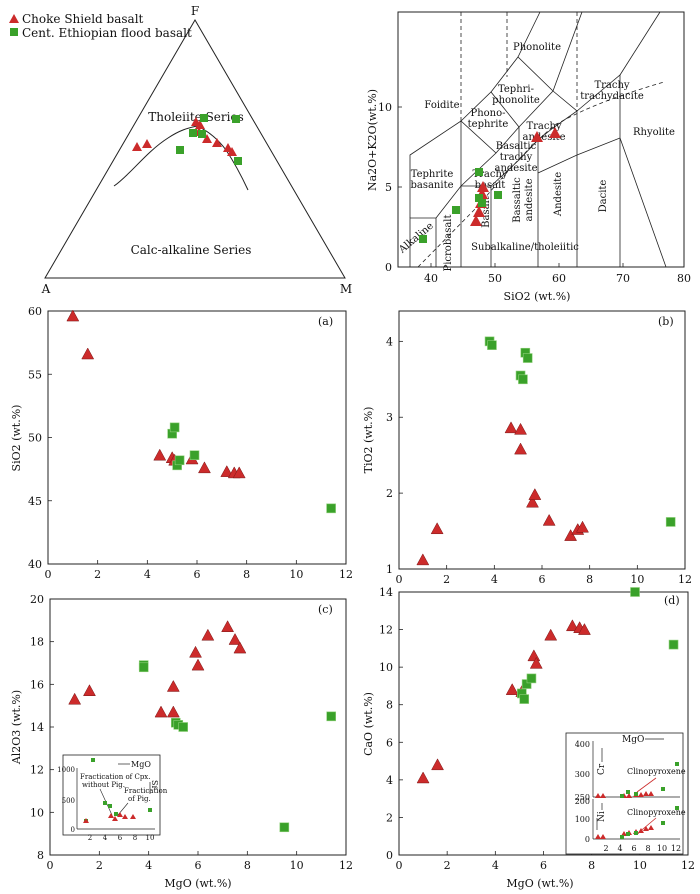 This screenshot has height=894, width=700. Describe the element at coordinates (543, 126) in the screenshot. I see `tas-field-trachyandesite: Trachy` at that location.